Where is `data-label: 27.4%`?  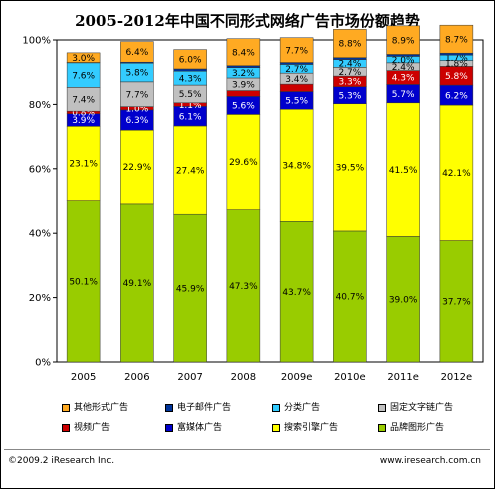
data-label: 27.4% is located at coordinates (190, 171).